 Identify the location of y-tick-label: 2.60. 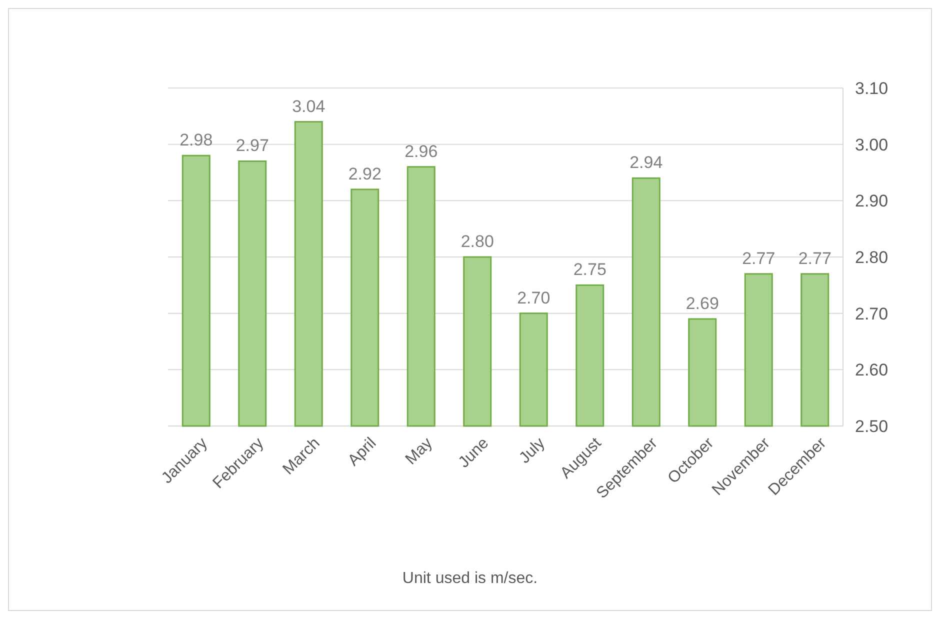
(871, 370).